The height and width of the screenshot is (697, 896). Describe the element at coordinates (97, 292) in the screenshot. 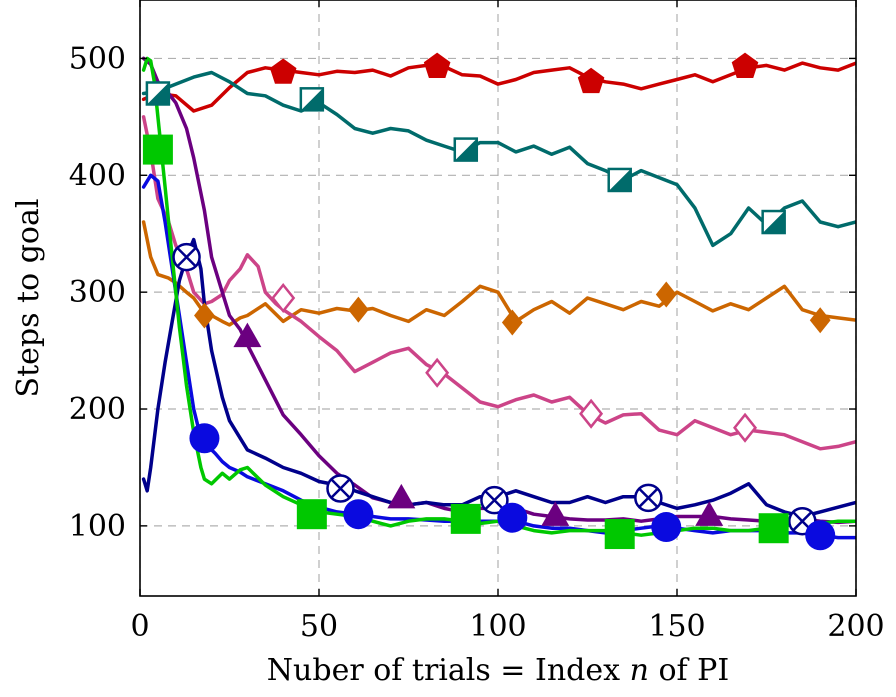

I see `y-tick-label: 300` at that location.